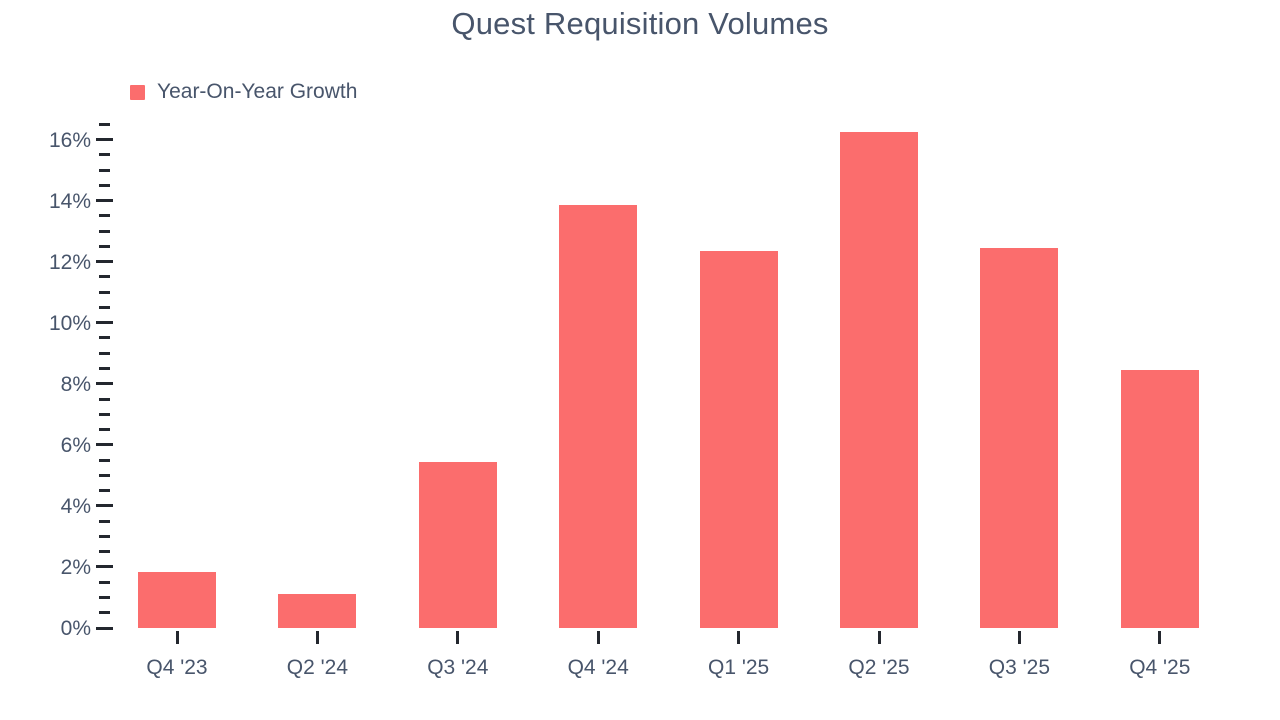 This screenshot has height=720, width=1280. I want to click on bar-q324, so click(457, 544).